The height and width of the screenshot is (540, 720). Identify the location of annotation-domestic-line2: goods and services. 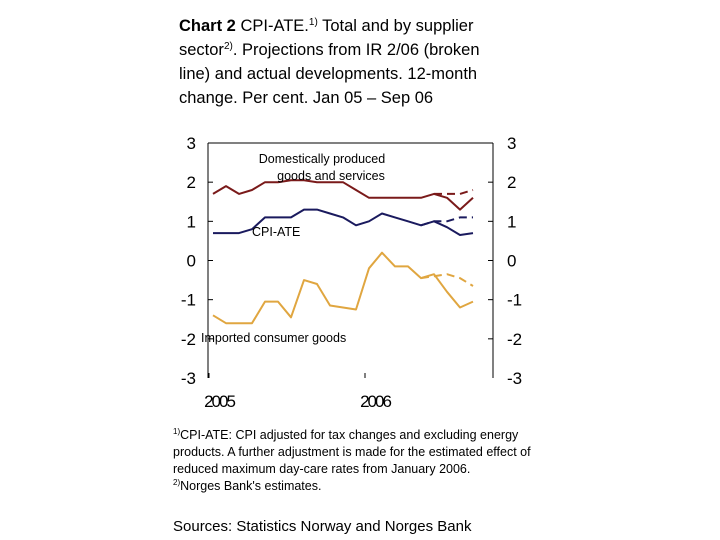
(331, 176).